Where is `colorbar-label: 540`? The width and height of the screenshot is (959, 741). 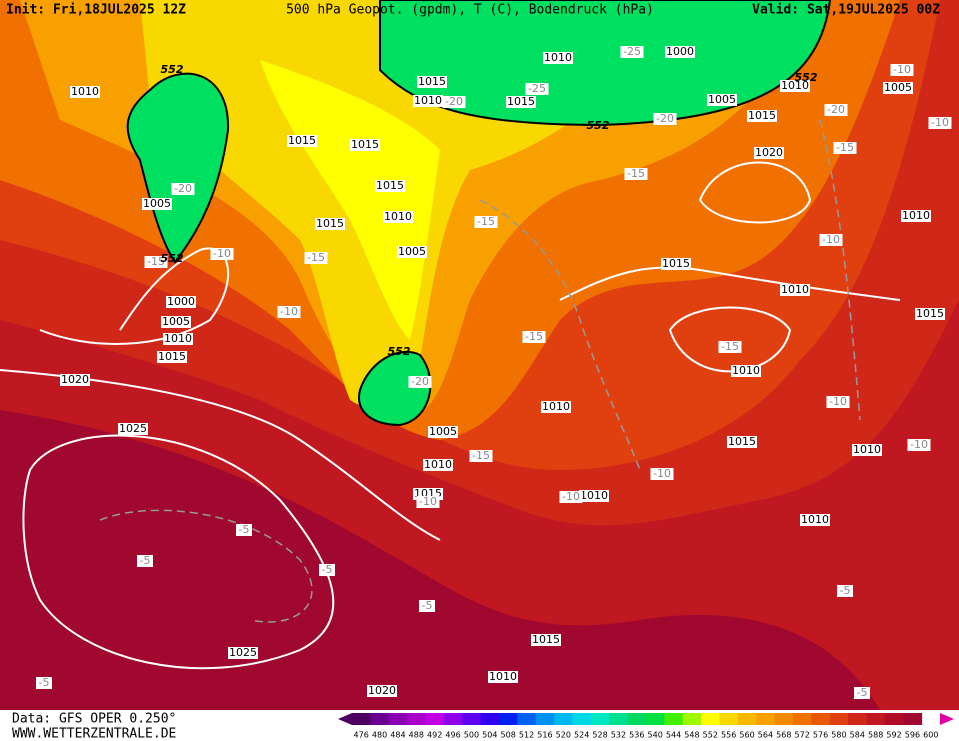
colorbar-label: 540 is located at coordinates (655, 735).